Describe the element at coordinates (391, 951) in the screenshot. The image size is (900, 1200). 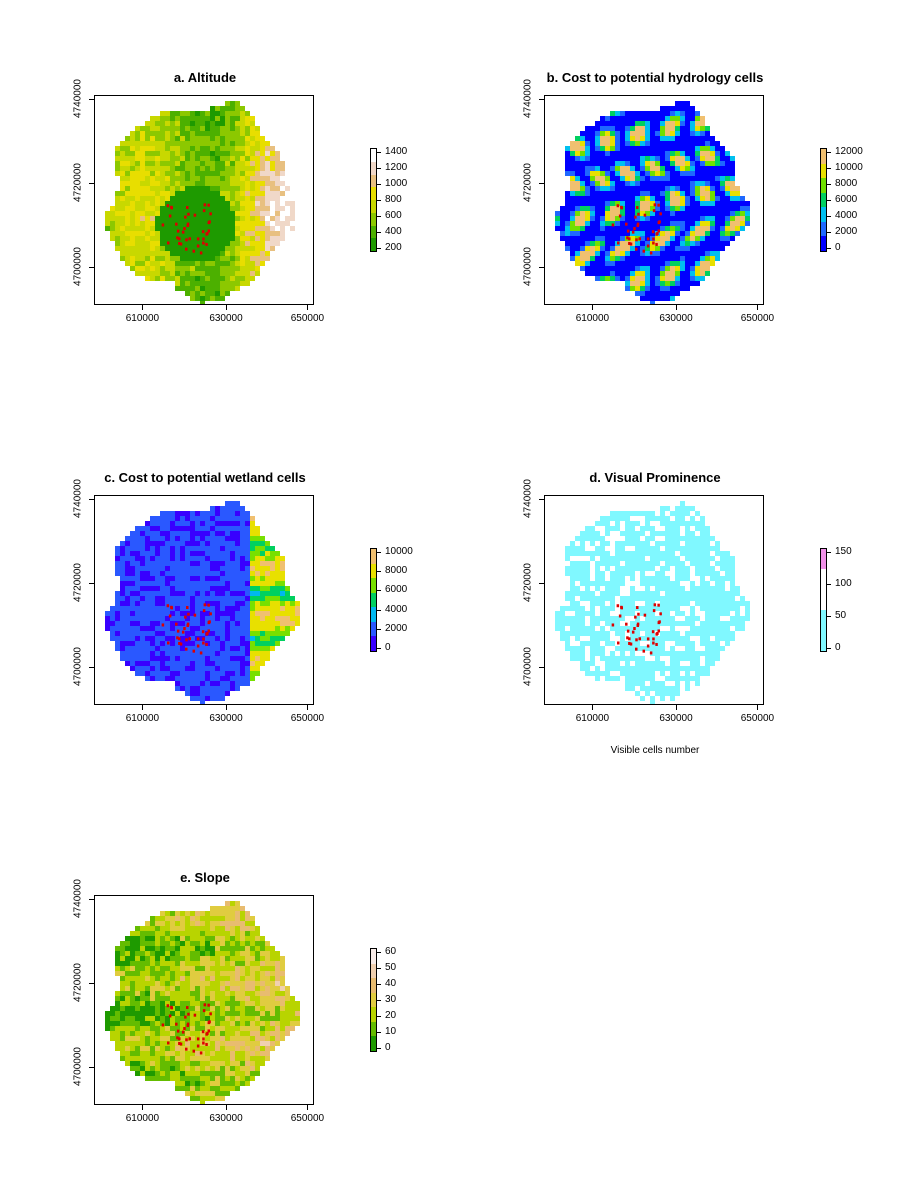
I see `legend-label: 60` at that location.